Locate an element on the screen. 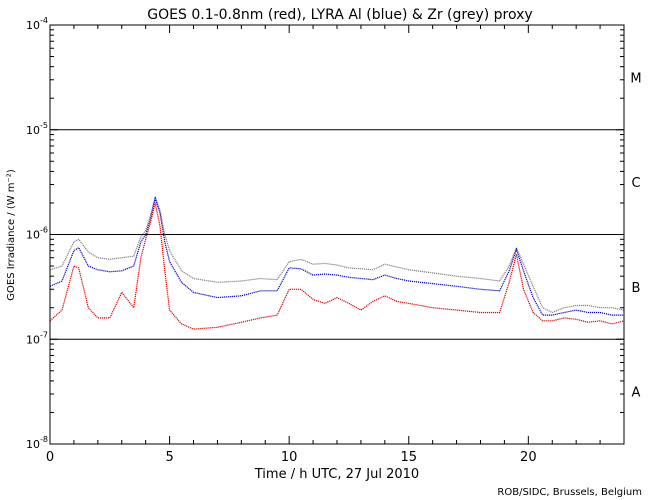 This screenshot has height=500, width=650. flare-class-labels: A B C M is located at coordinates (635, 235).